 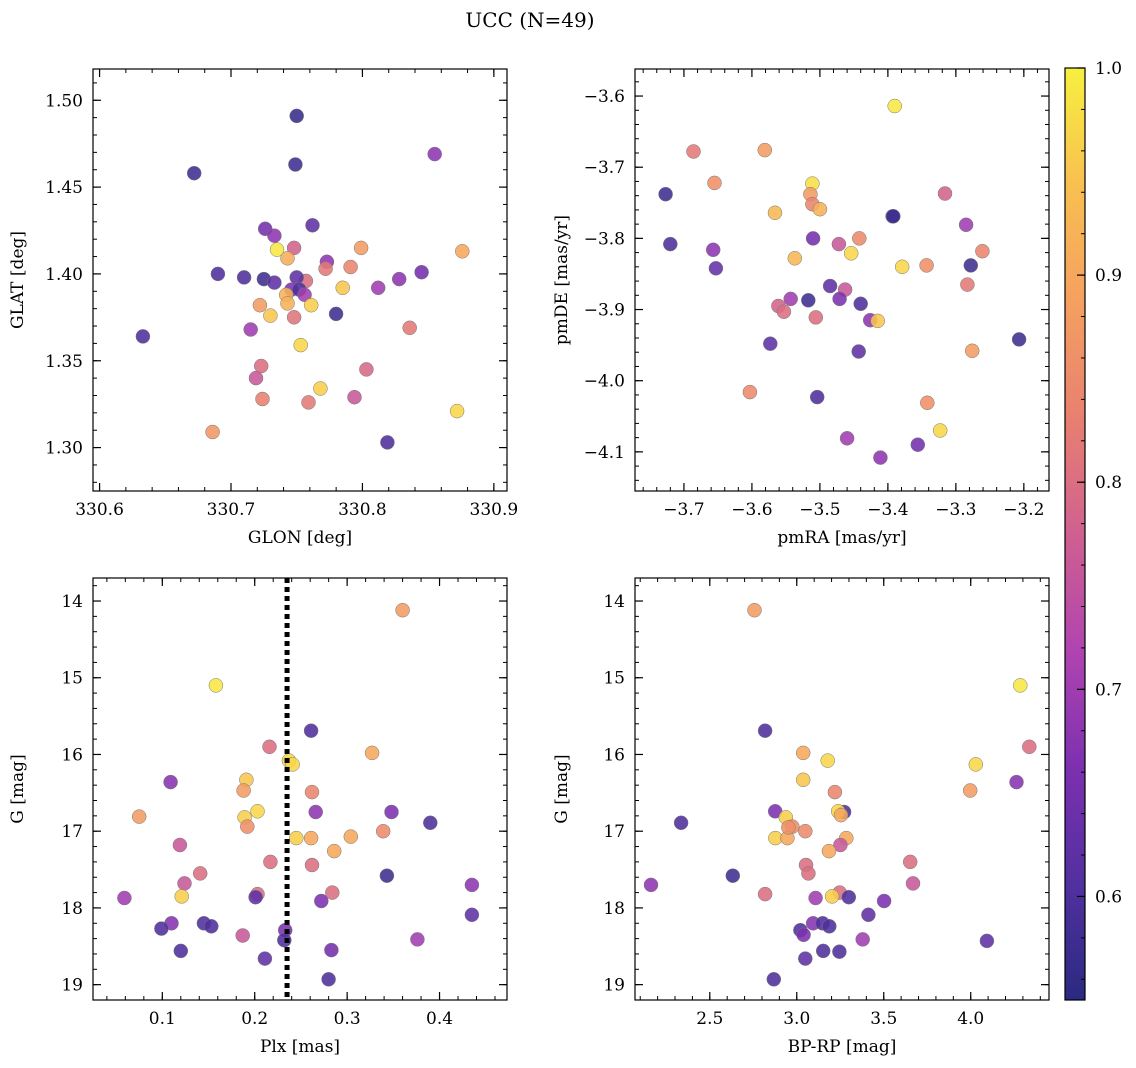 I want to click on colorbar-tick-label: 0.6, so click(x=1108, y=897).